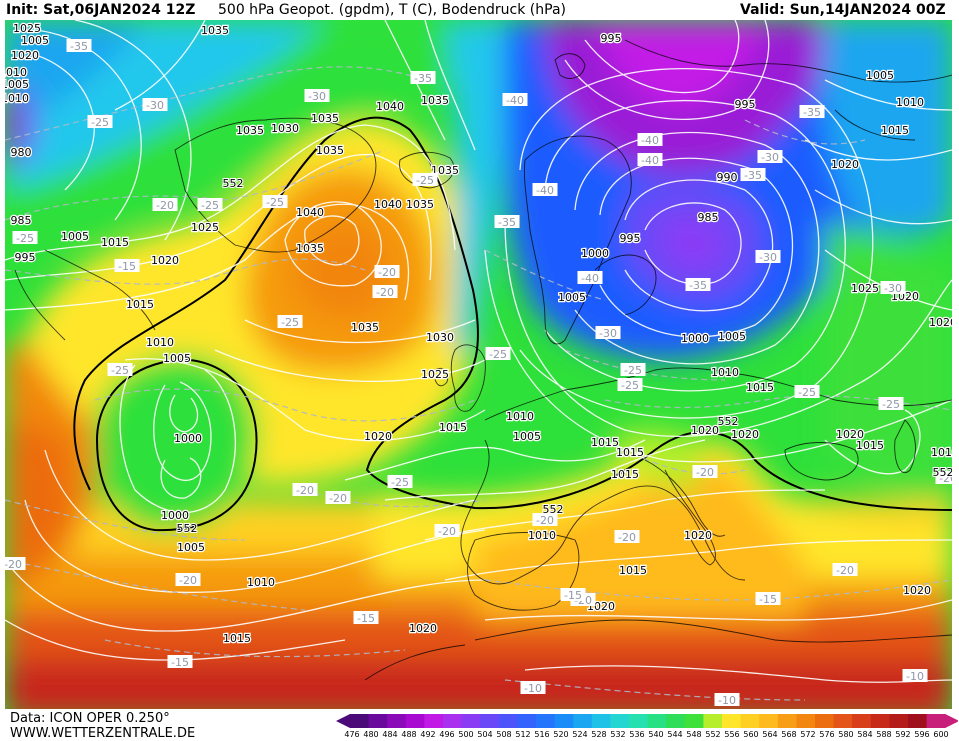 This screenshot has width=959, height=741. Describe the element at coordinates (285, 129) in the screenshot. I see `isobar-label: 1030` at that location.